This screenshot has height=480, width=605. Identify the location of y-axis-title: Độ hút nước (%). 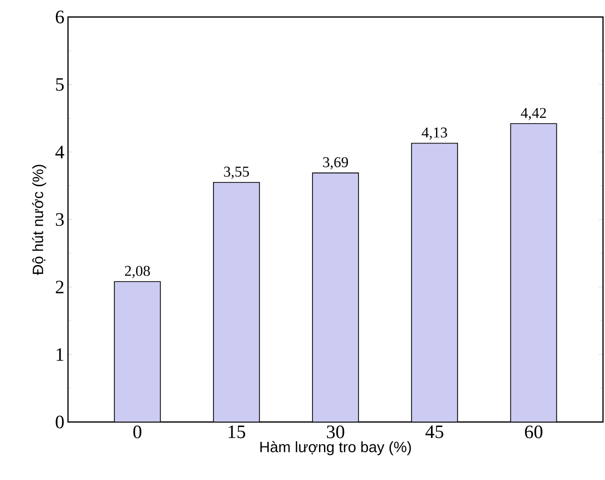
(39, 219).